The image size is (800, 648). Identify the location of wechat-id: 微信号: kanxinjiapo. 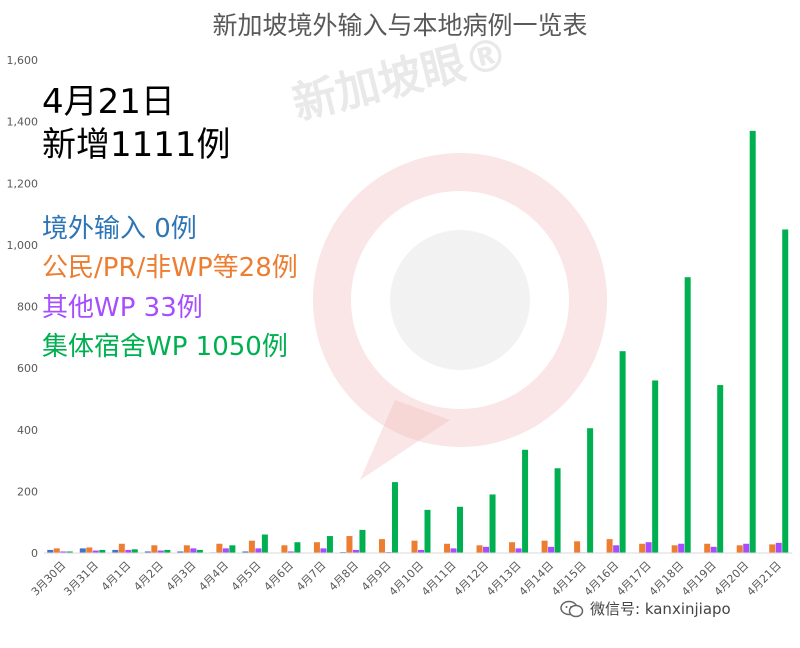
(660, 609).